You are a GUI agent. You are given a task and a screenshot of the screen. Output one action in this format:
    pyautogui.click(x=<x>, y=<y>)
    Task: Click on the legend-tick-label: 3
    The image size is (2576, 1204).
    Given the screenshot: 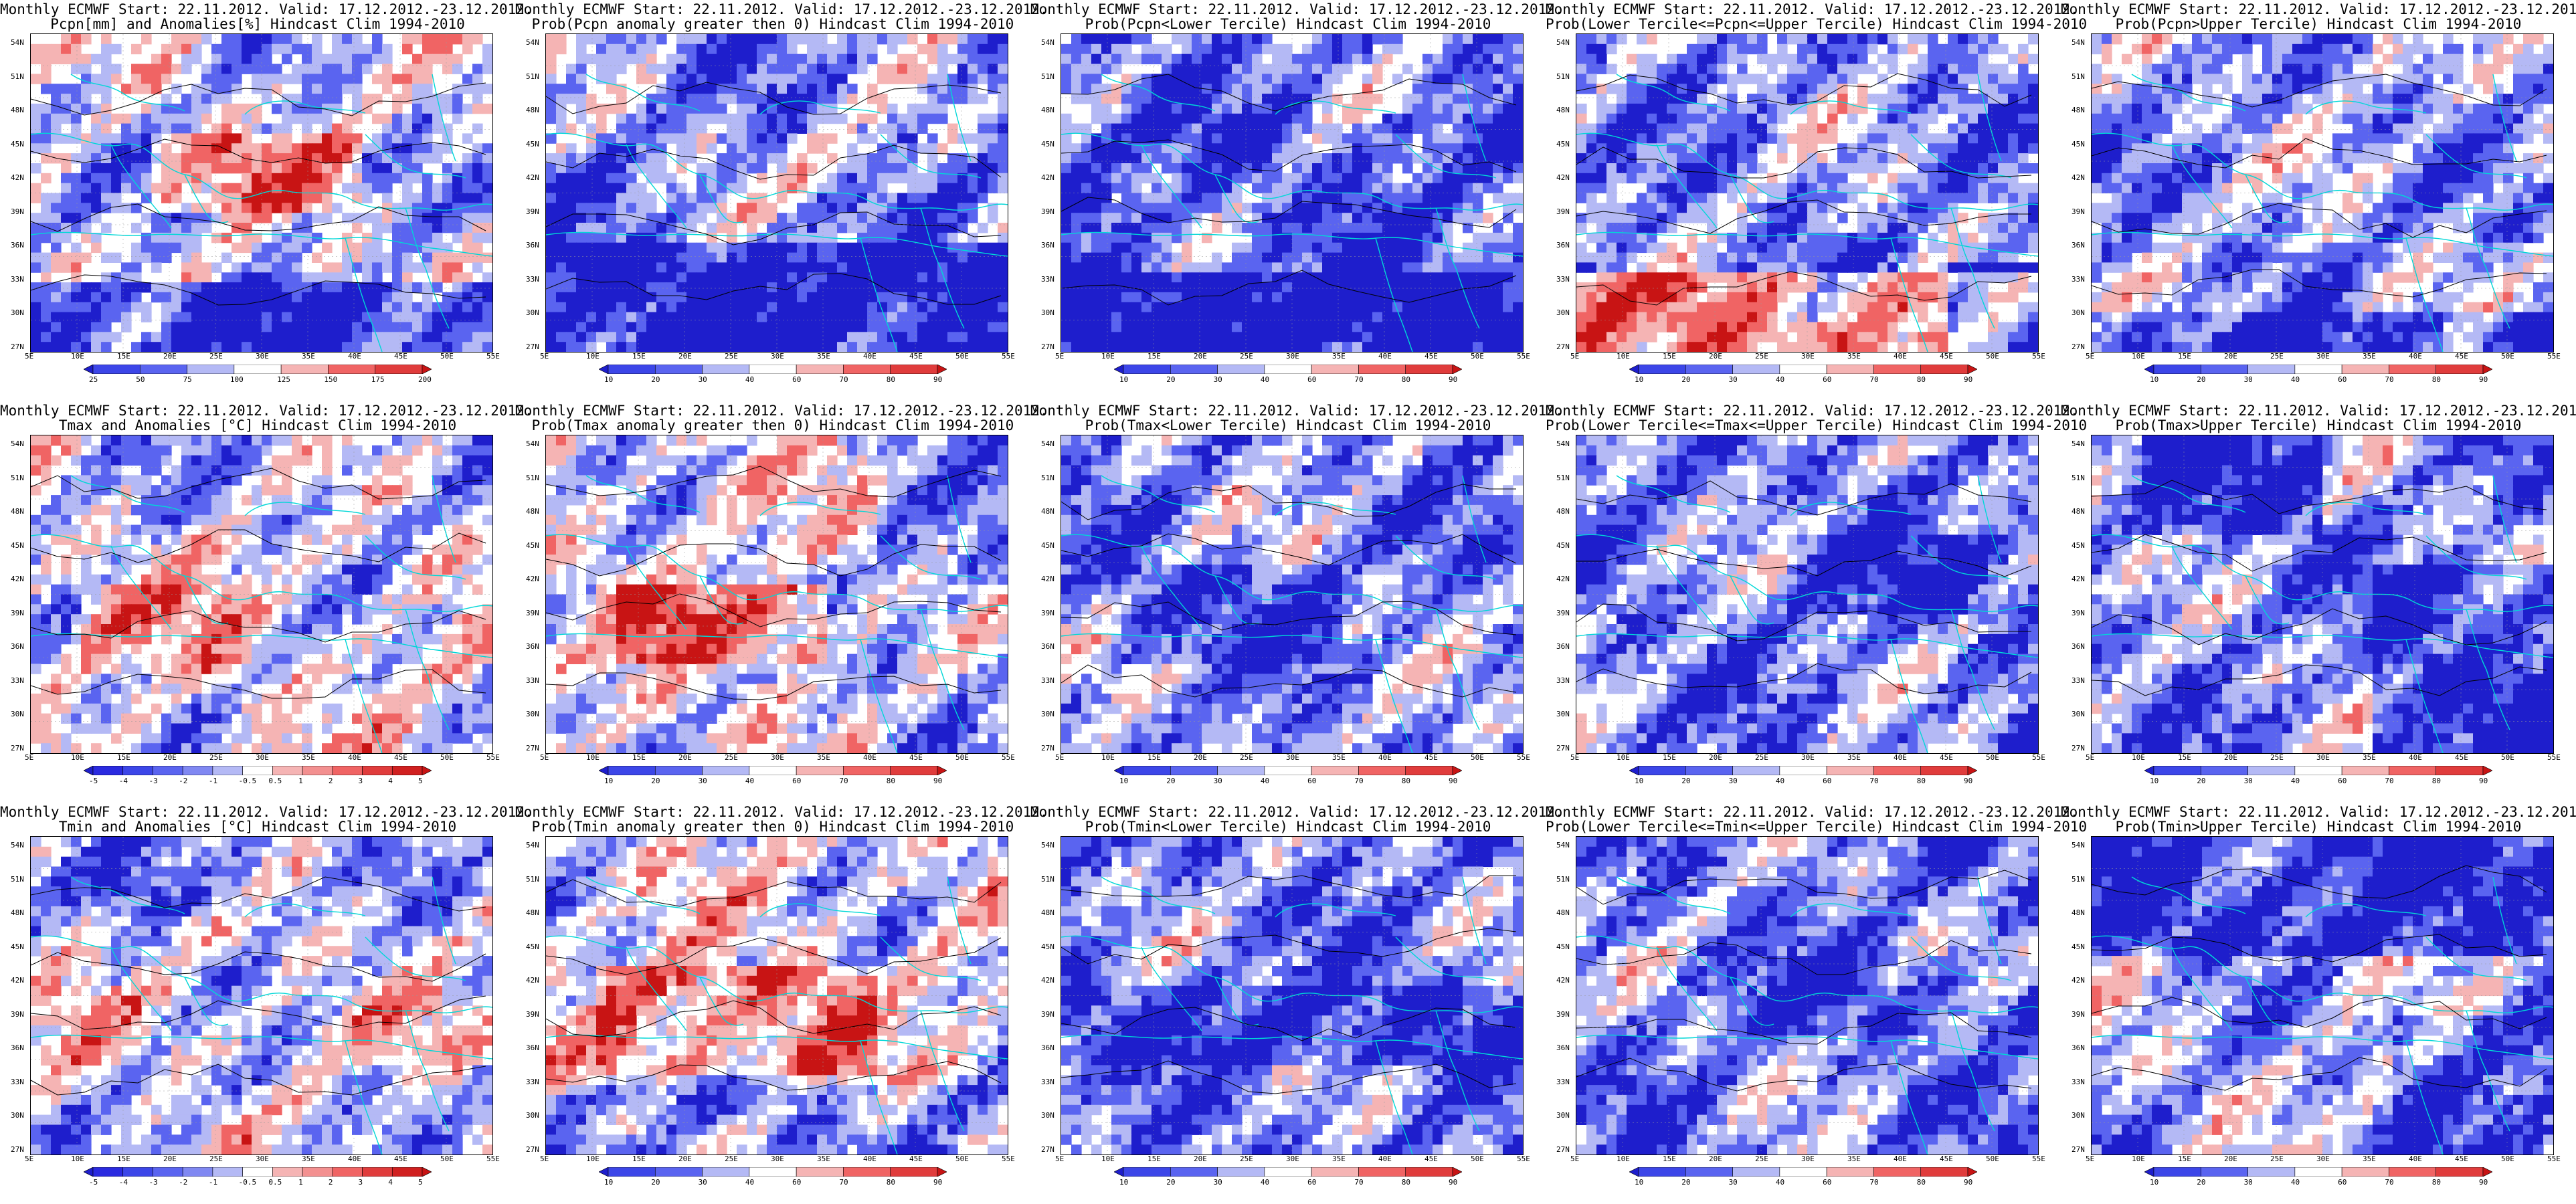 What is the action you would take?
    pyautogui.click(x=360, y=781)
    